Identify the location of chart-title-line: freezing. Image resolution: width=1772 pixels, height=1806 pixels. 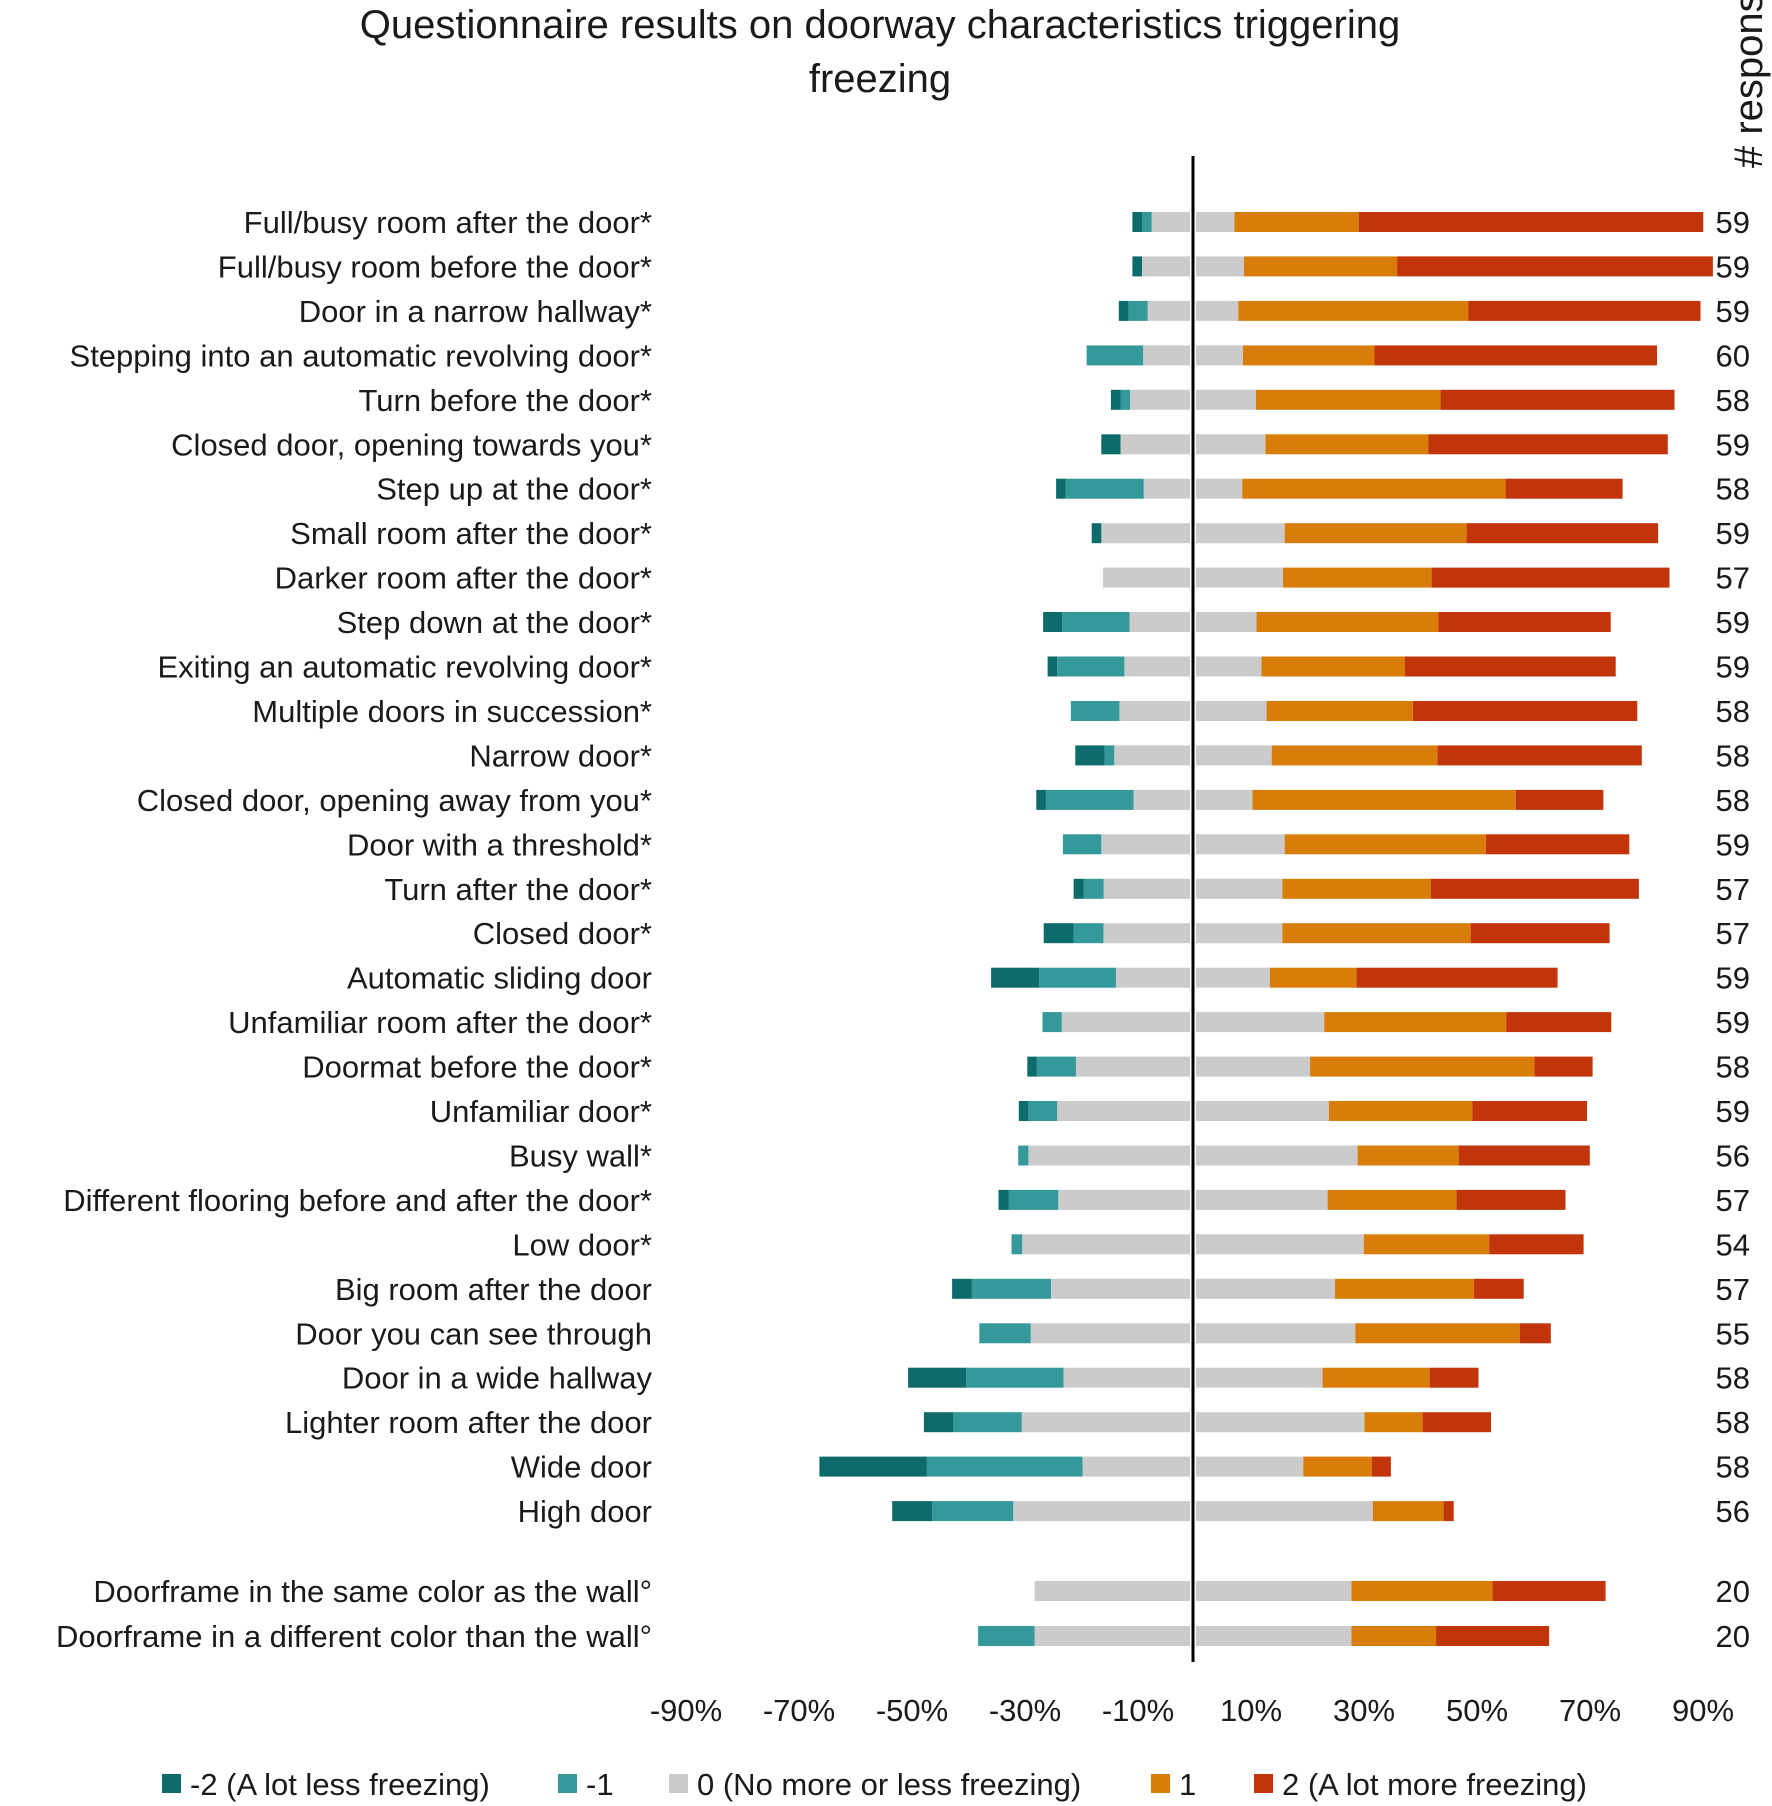
(880, 79).